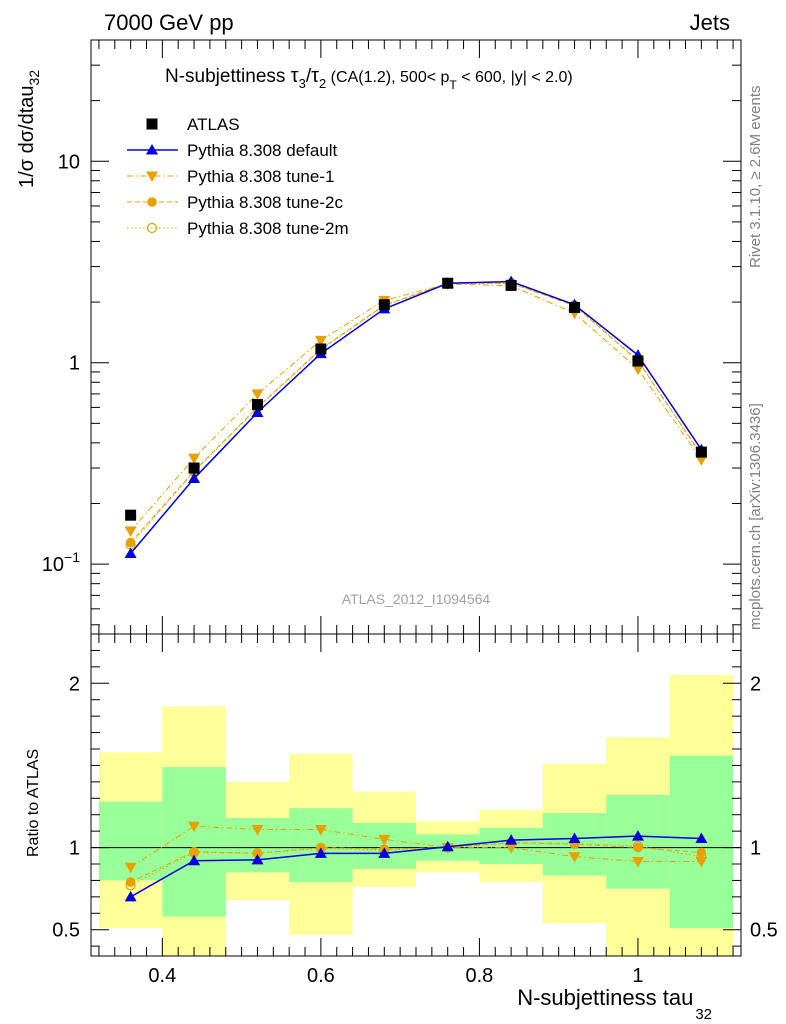 This screenshot has height=1024, width=786. What do you see at coordinates (194, 842) in the screenshot?
I see `ratio-band-inner` at bounding box center [194, 842].